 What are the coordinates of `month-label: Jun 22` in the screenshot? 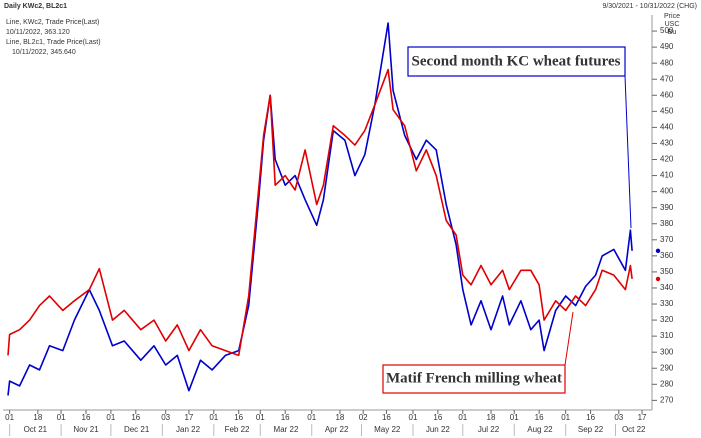 It's located at (438, 429).